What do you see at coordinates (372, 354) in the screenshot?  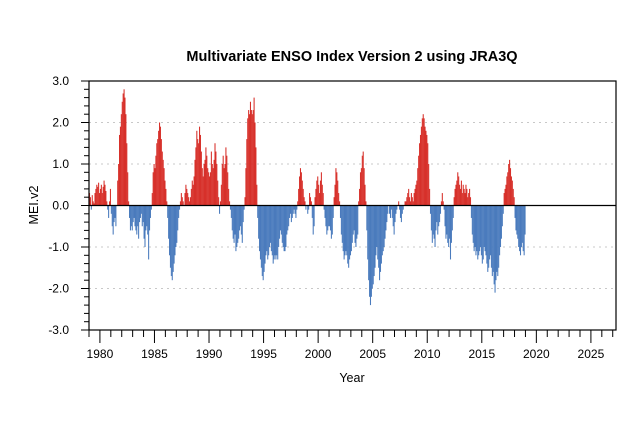 I see `x-tick-label: 2005` at bounding box center [372, 354].